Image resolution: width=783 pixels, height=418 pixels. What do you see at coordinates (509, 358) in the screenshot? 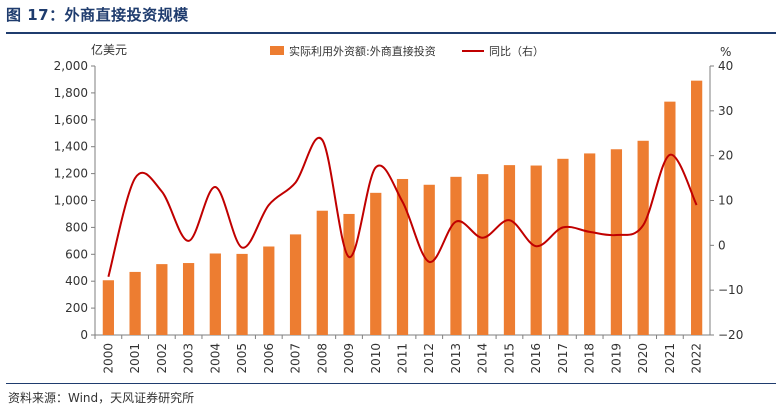
I see `x-tick-label: 2015` at bounding box center [509, 358].